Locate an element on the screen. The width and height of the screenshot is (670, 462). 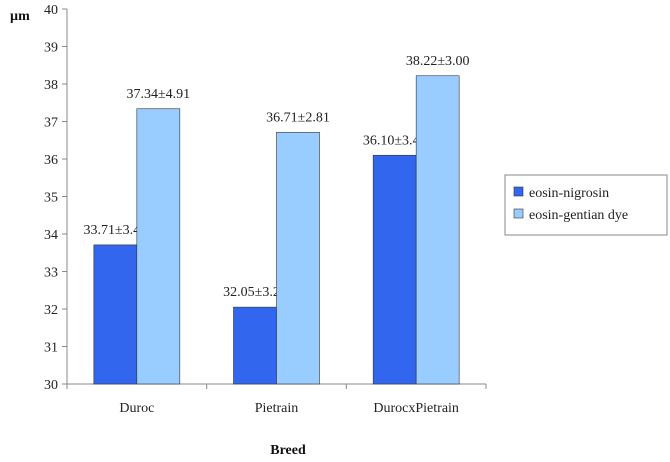
y-axis-title: µm is located at coordinates (20, 16).